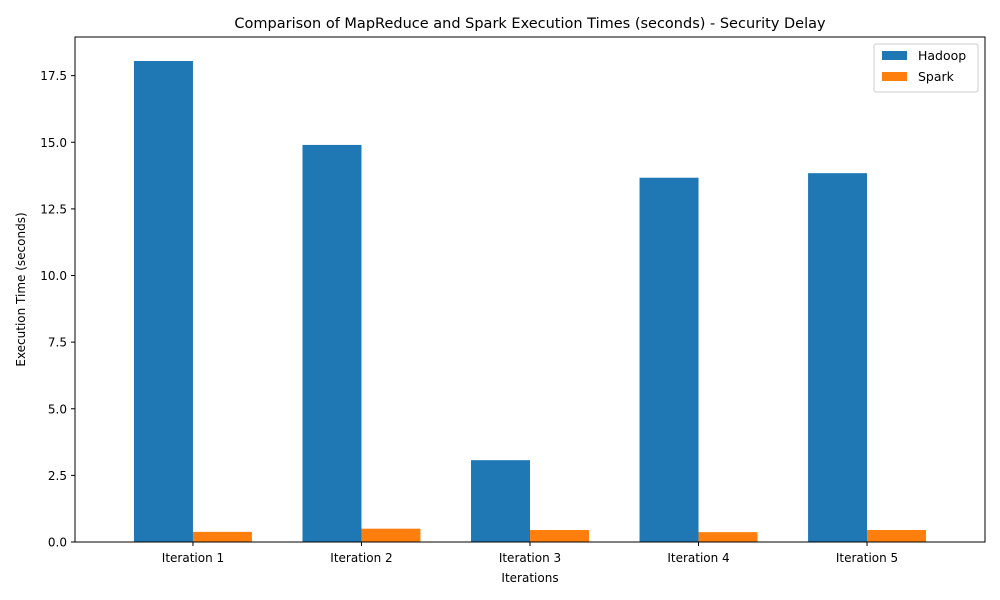  I want to click on y-tick-label: 12.5, so click(53, 209).